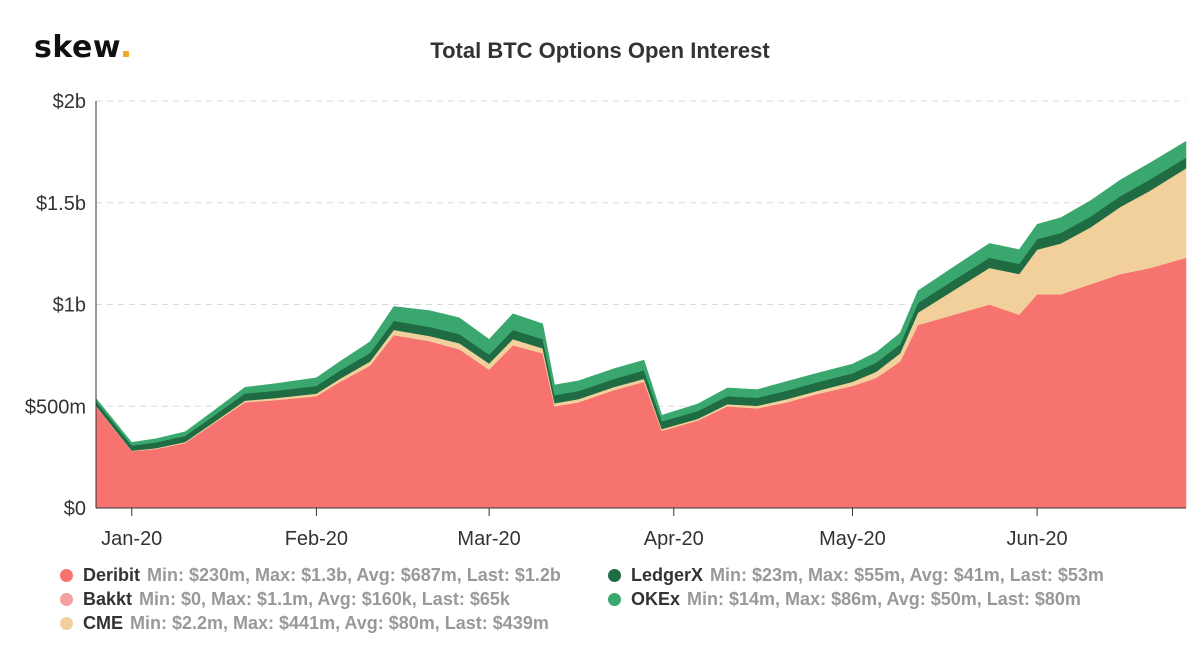  What do you see at coordinates (656, 599) in the screenshot?
I see `legend-series-name: OKEx` at bounding box center [656, 599].